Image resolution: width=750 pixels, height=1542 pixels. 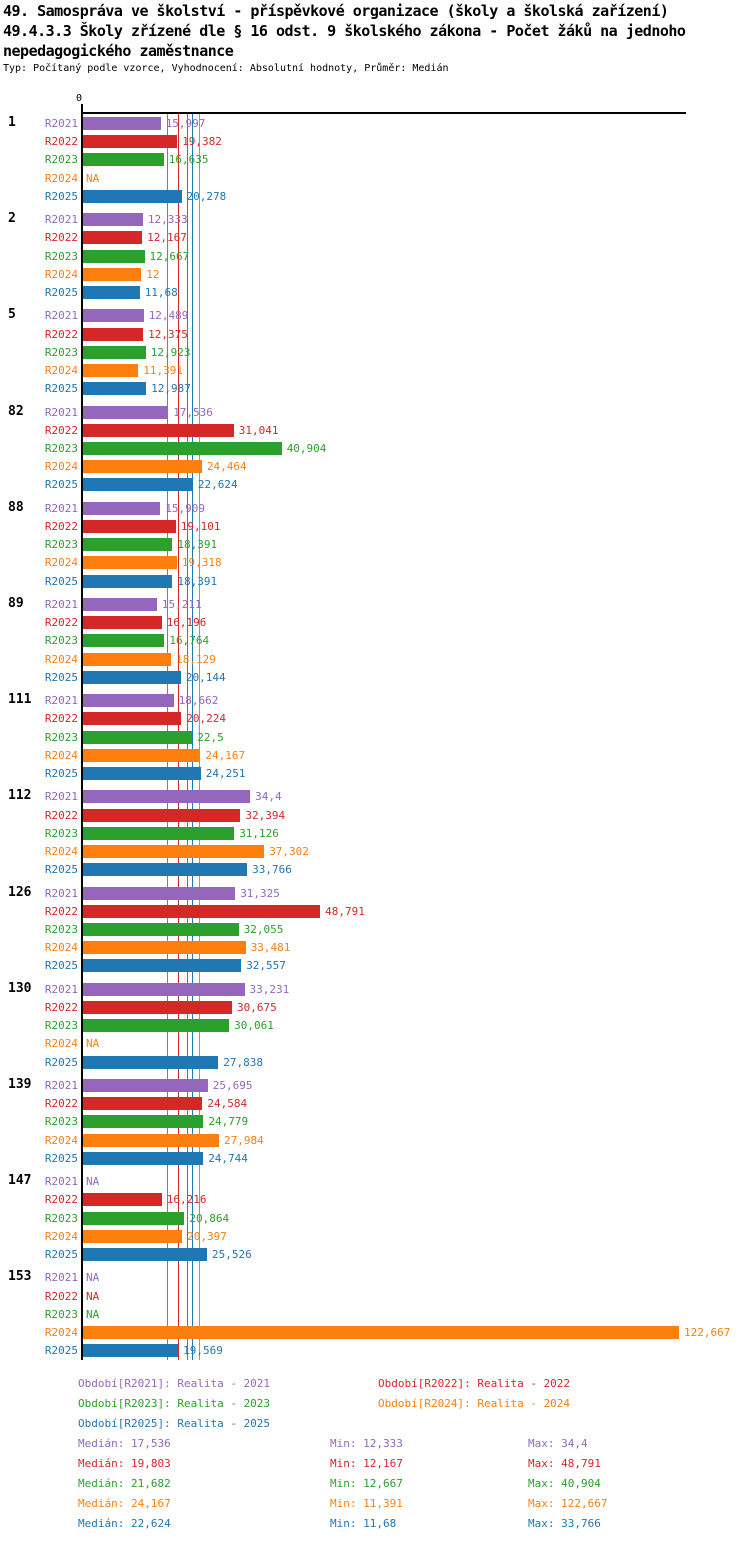 What do you see at coordinates (257, 1007) in the screenshot?
I see `bar-value-label: 30,675` at bounding box center [257, 1007].